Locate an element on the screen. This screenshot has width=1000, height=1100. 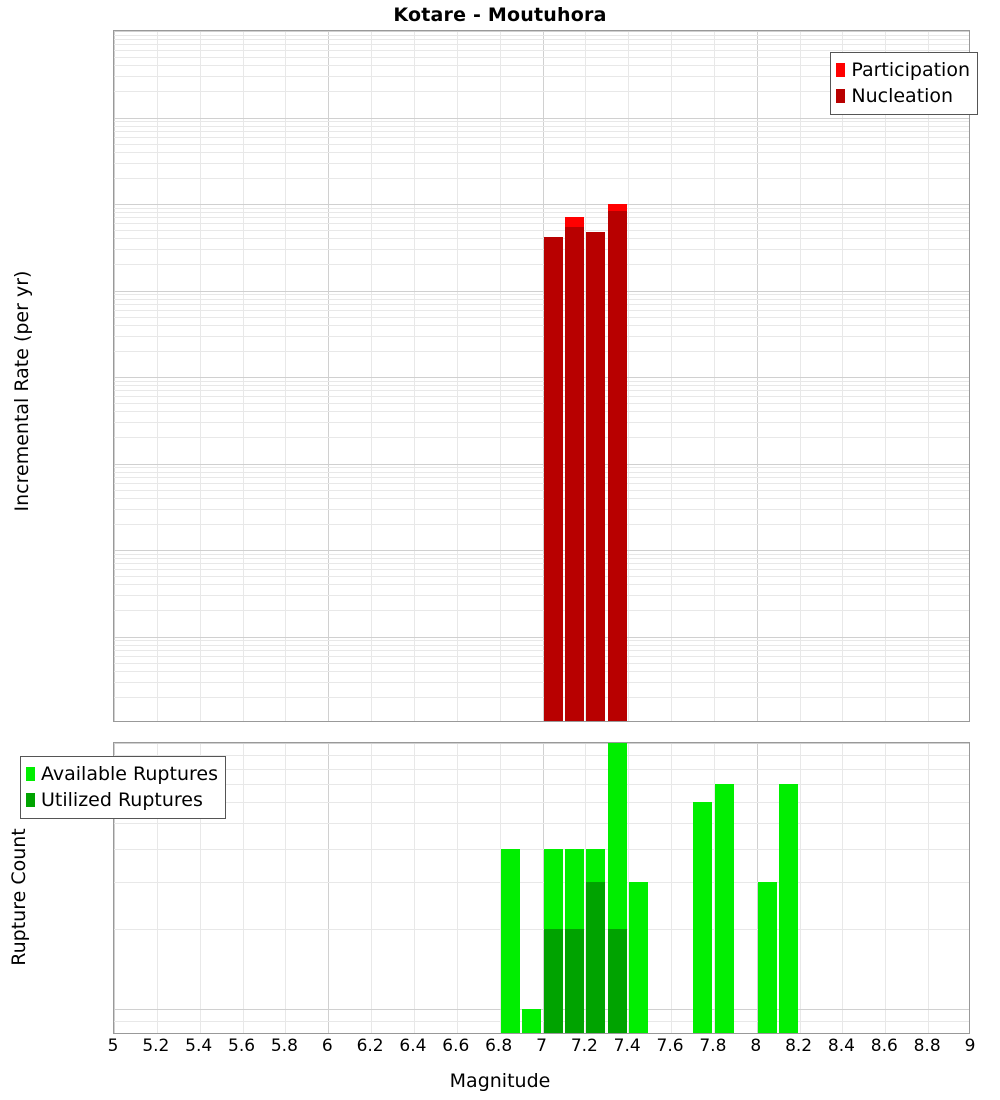
x-axis-tick-label: 7.4 is located at coordinates (627, 1046).